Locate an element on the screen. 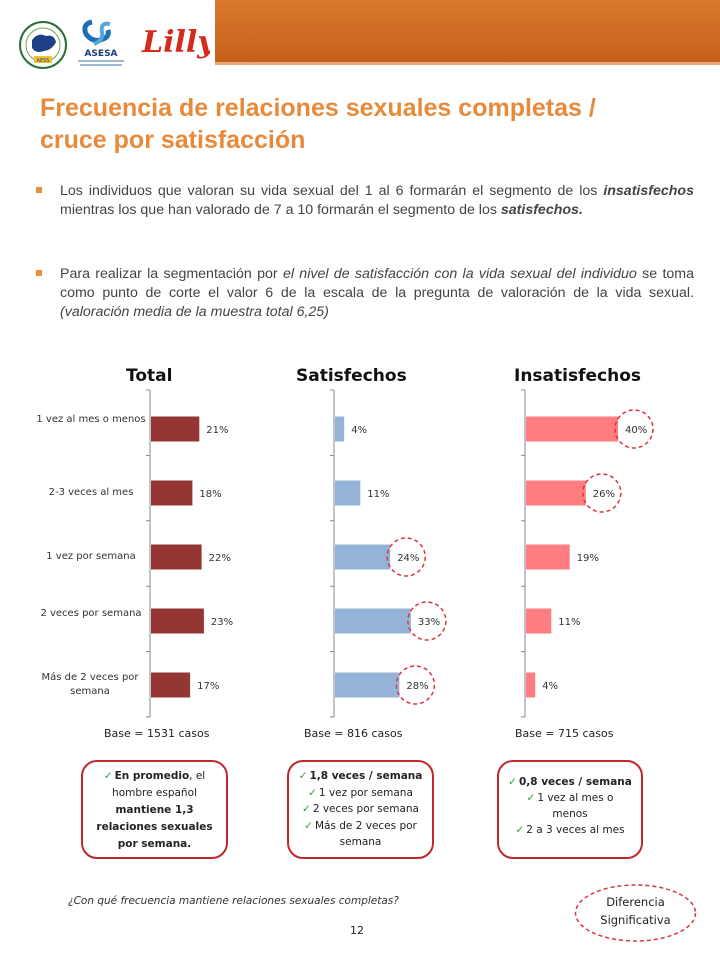  value-label: 17% is located at coordinates (208, 686).